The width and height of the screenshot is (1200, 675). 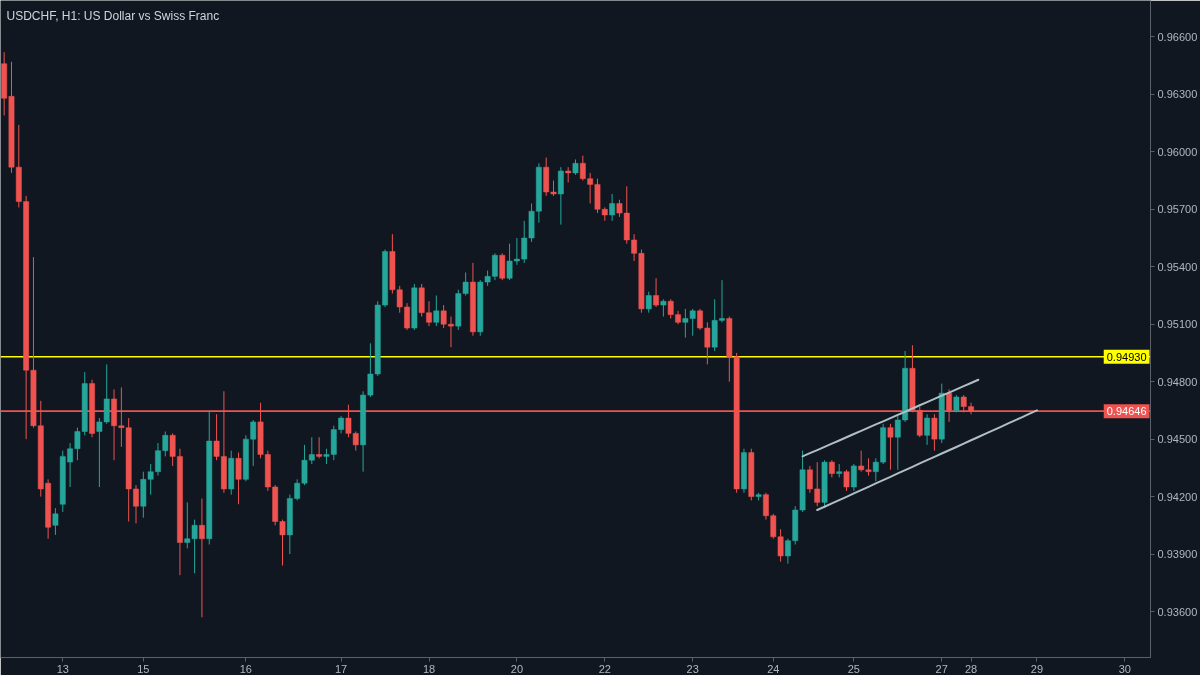 What do you see at coordinates (1177, 266) in the screenshot?
I see `y-tick-label: 0.95400` at bounding box center [1177, 266].